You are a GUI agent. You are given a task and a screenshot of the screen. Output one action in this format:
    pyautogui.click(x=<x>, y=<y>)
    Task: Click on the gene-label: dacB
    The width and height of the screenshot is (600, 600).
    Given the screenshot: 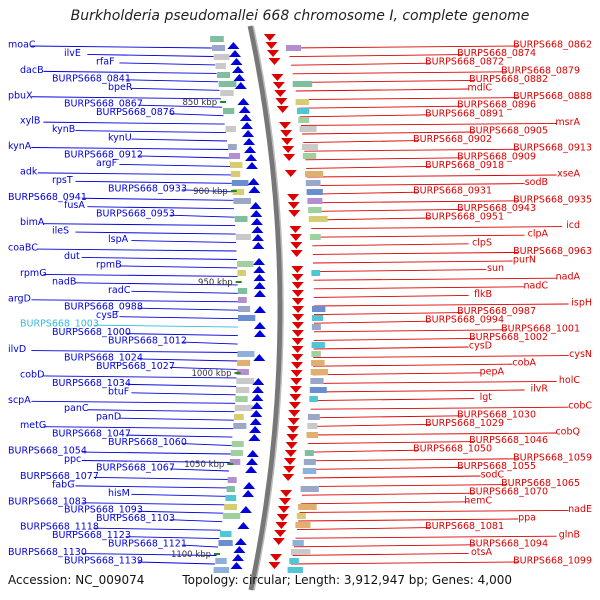 What is the action you would take?
    pyautogui.click(x=32, y=70)
    